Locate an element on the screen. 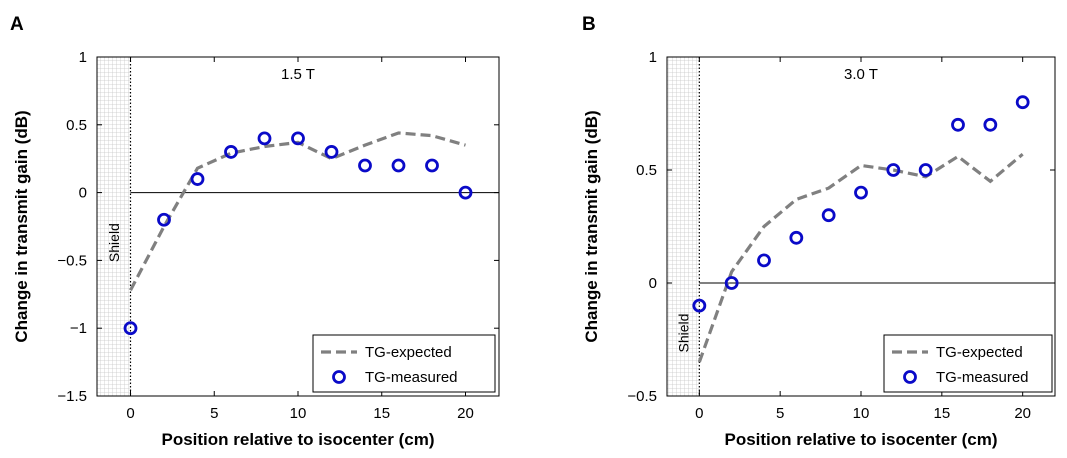 The height and width of the screenshot is (458, 1067). panel-letter: A is located at coordinates (17, 24).